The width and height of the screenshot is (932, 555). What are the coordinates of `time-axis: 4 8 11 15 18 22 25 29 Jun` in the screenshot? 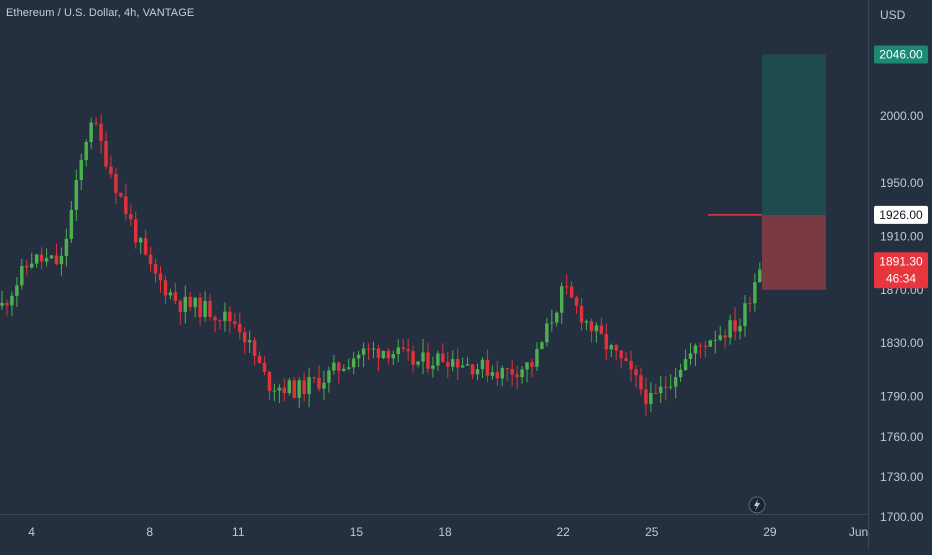 It's located at (448, 532).